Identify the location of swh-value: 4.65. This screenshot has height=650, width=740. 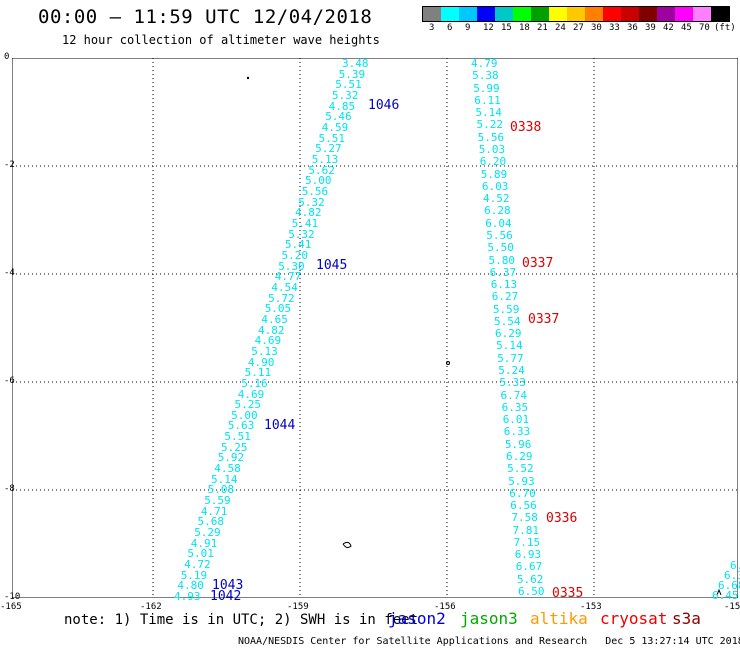
(274, 319).